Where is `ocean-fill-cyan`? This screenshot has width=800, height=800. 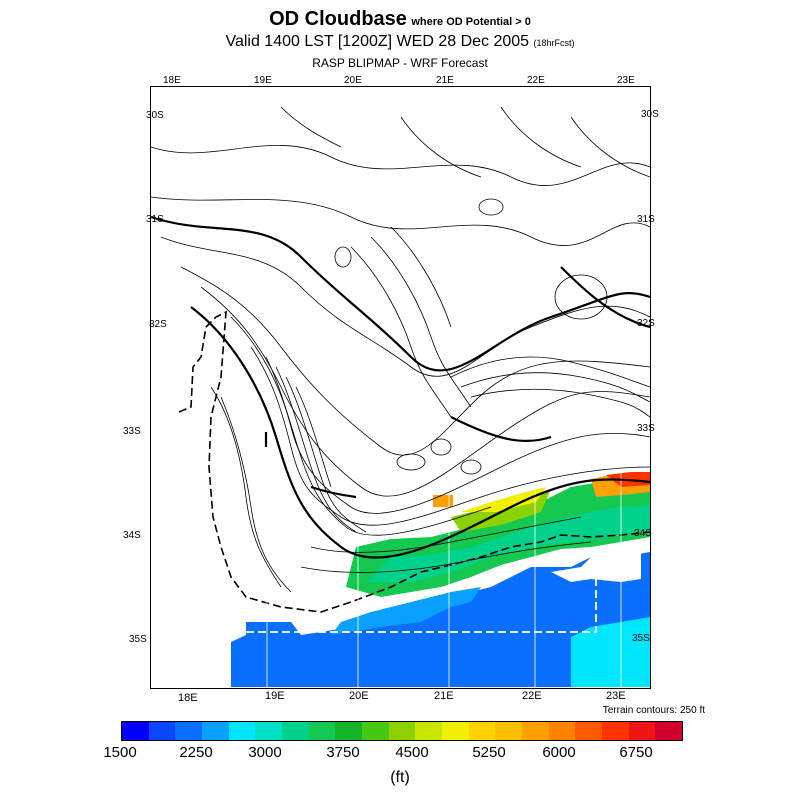
ocean-fill-cyan is located at coordinates (610, 652).